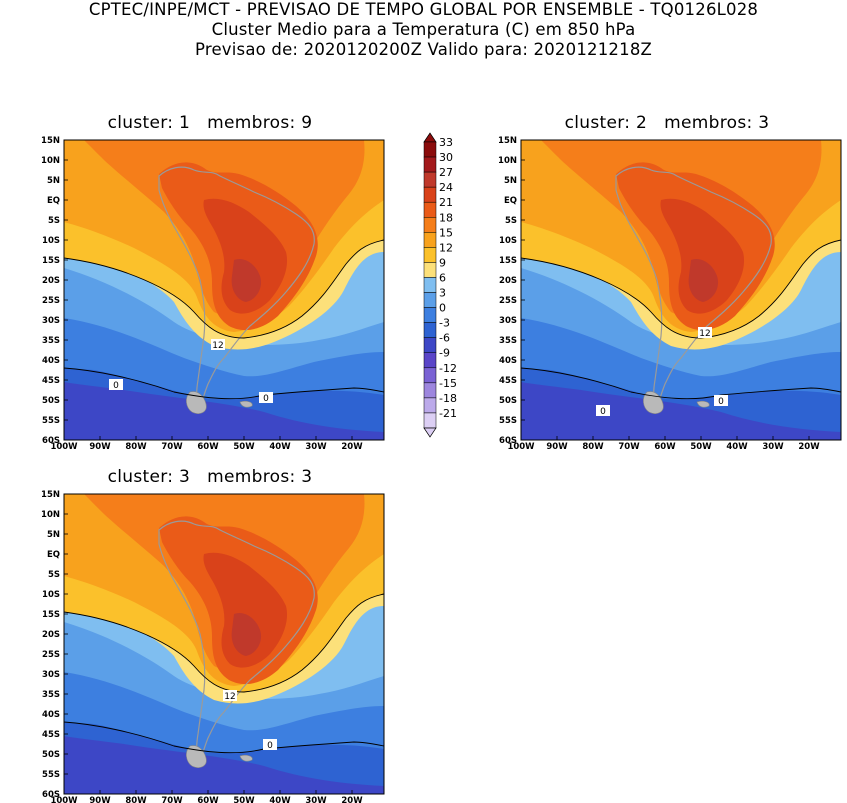 This screenshot has height=803, width=847. I want to click on colorbar-top-arrow, so click(430, 137).